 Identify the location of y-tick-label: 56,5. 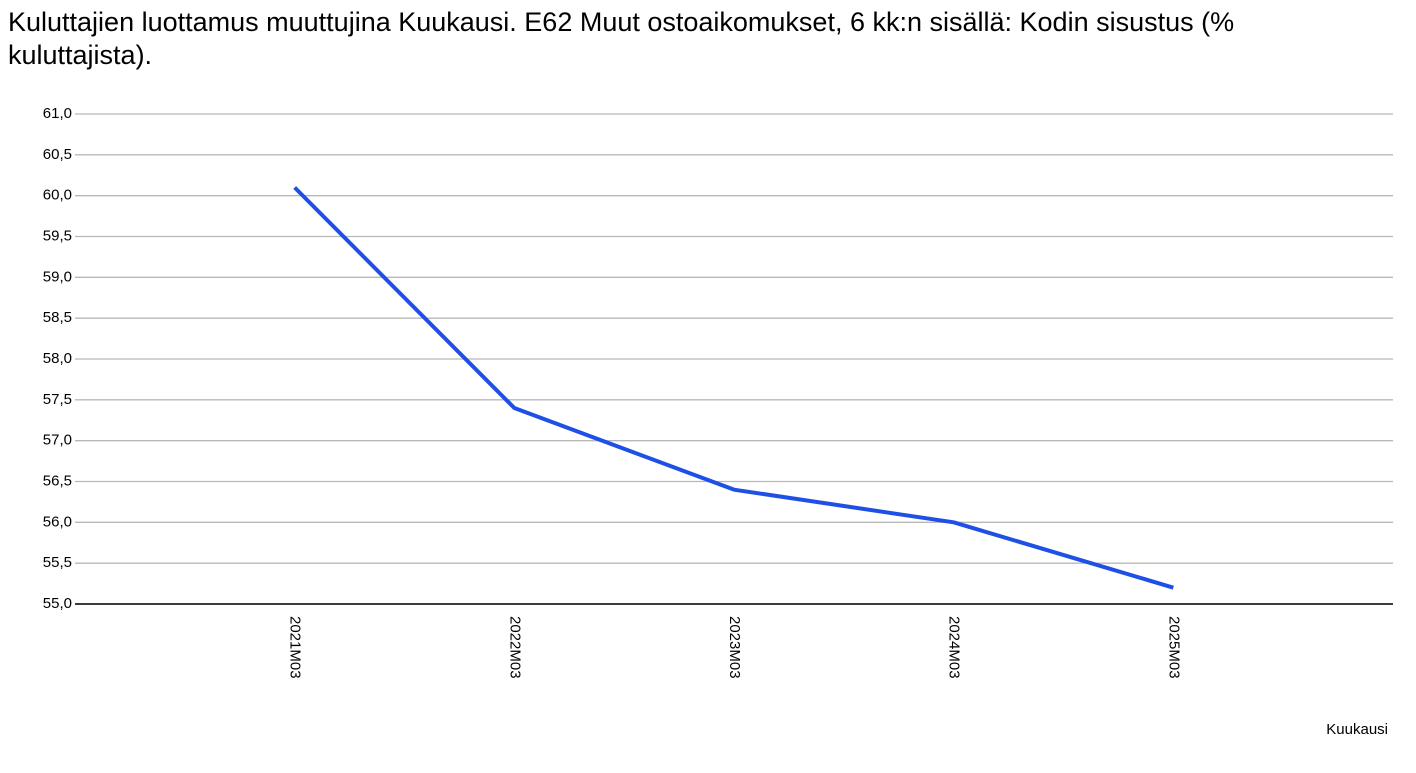
(57, 480).